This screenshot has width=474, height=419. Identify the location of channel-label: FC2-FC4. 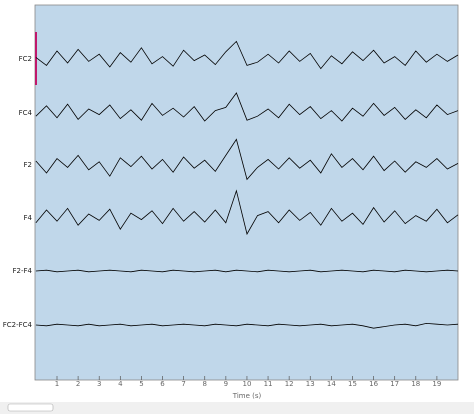
(18, 325).